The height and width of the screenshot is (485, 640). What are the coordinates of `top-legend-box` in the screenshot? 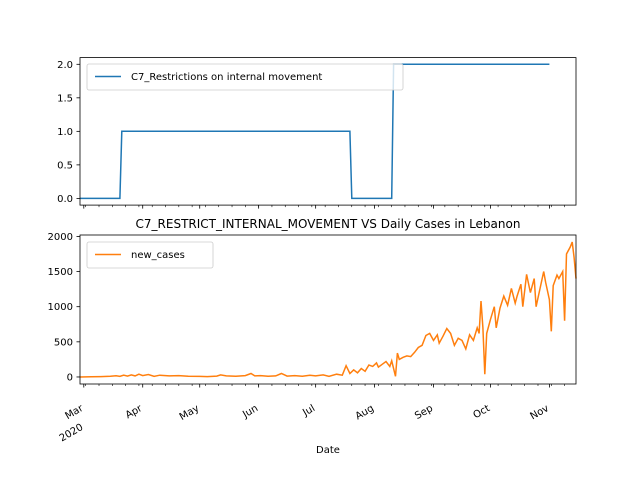 It's located at (245, 77).